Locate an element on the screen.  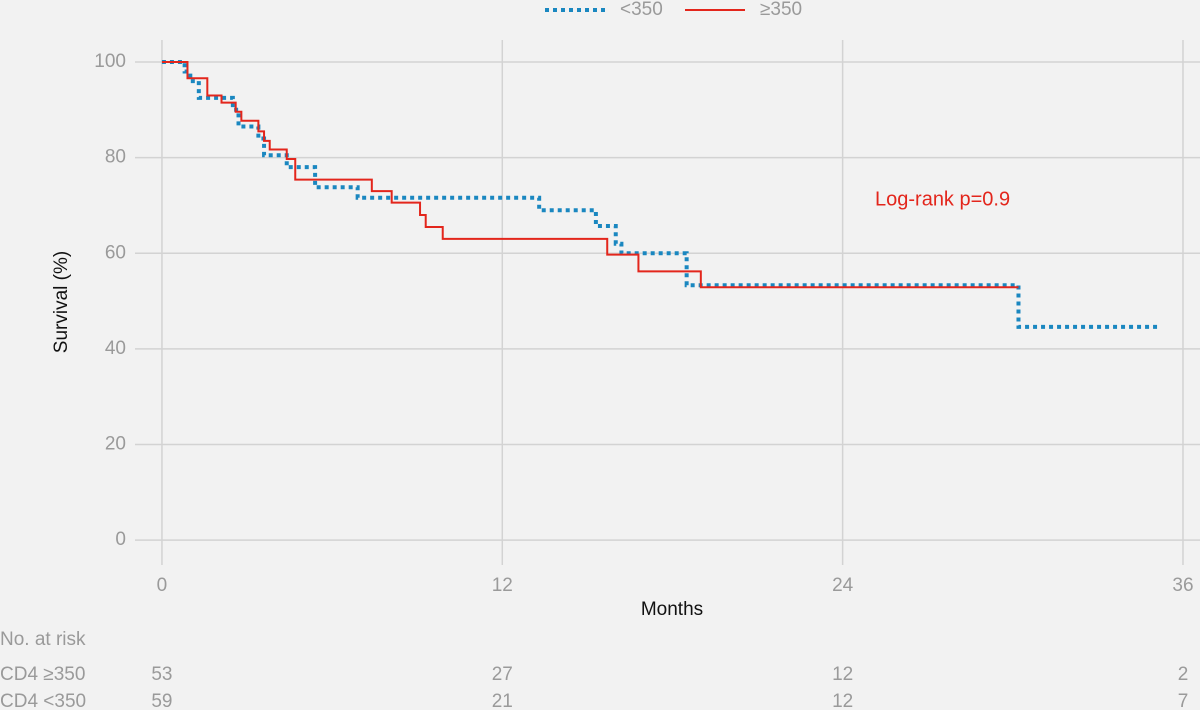
y-tick-label: 40 is located at coordinates (115, 348).